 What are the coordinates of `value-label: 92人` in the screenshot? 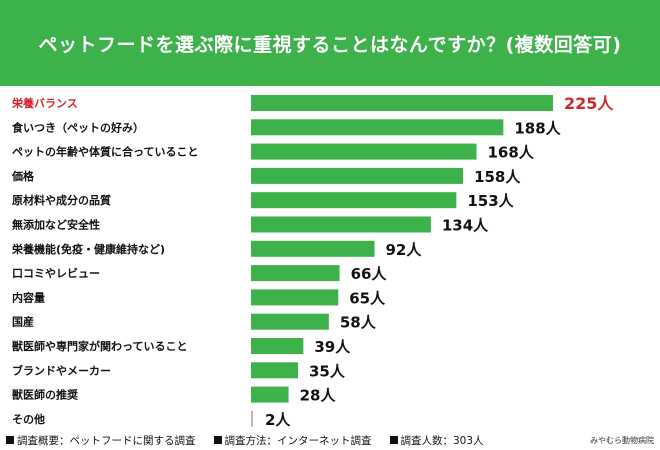 It's located at (403, 250).